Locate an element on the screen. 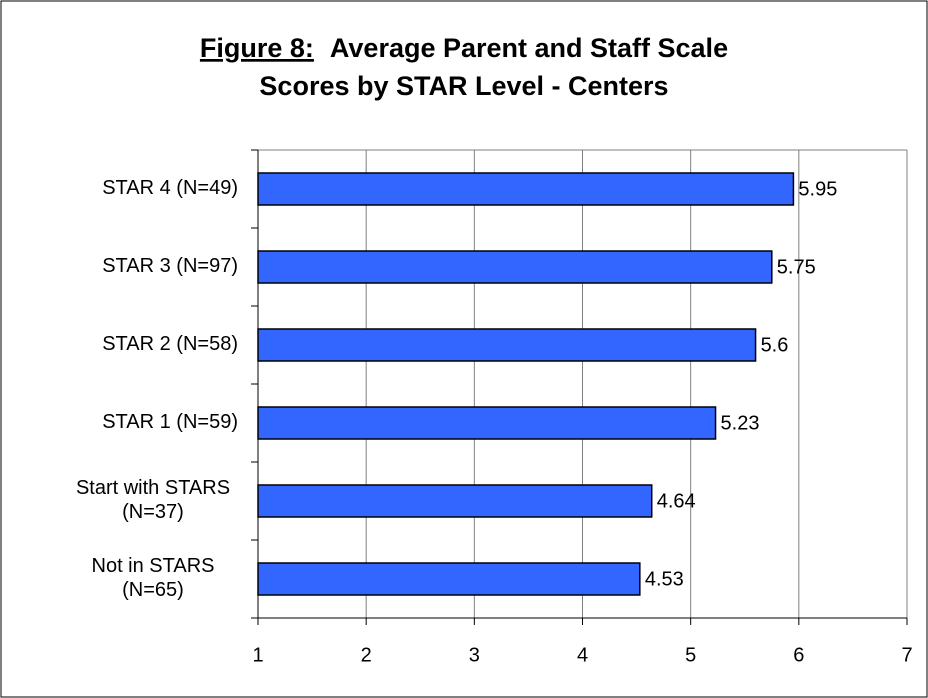  chart-title-line: Average Parent and Staff Scale is located at coordinates (529, 48).